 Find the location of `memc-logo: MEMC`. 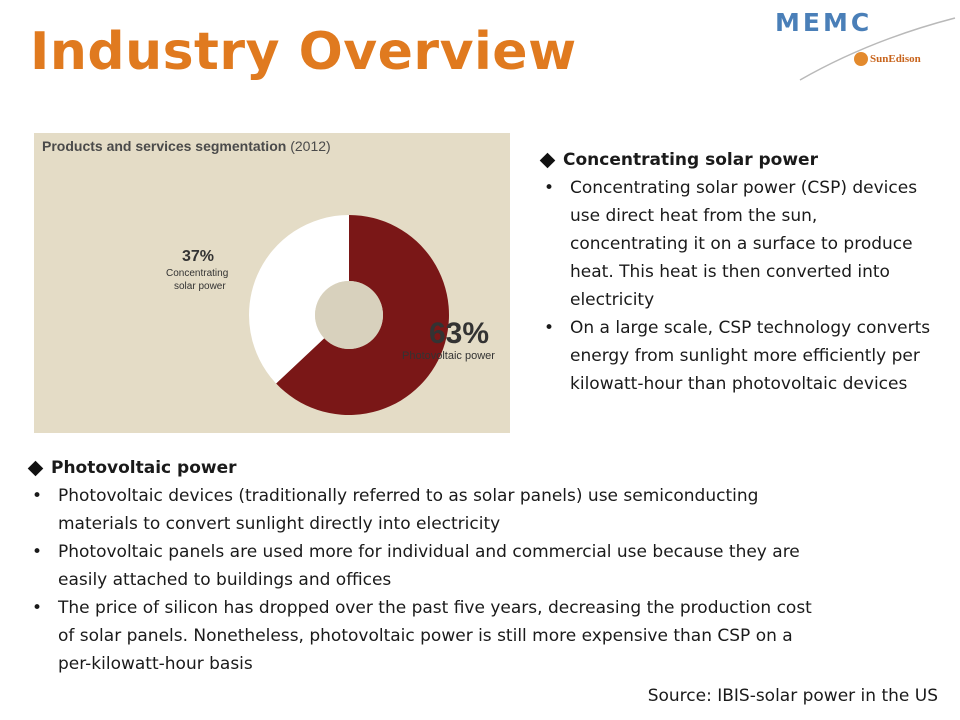

memc-logo: MEMC is located at coordinates (824, 22).